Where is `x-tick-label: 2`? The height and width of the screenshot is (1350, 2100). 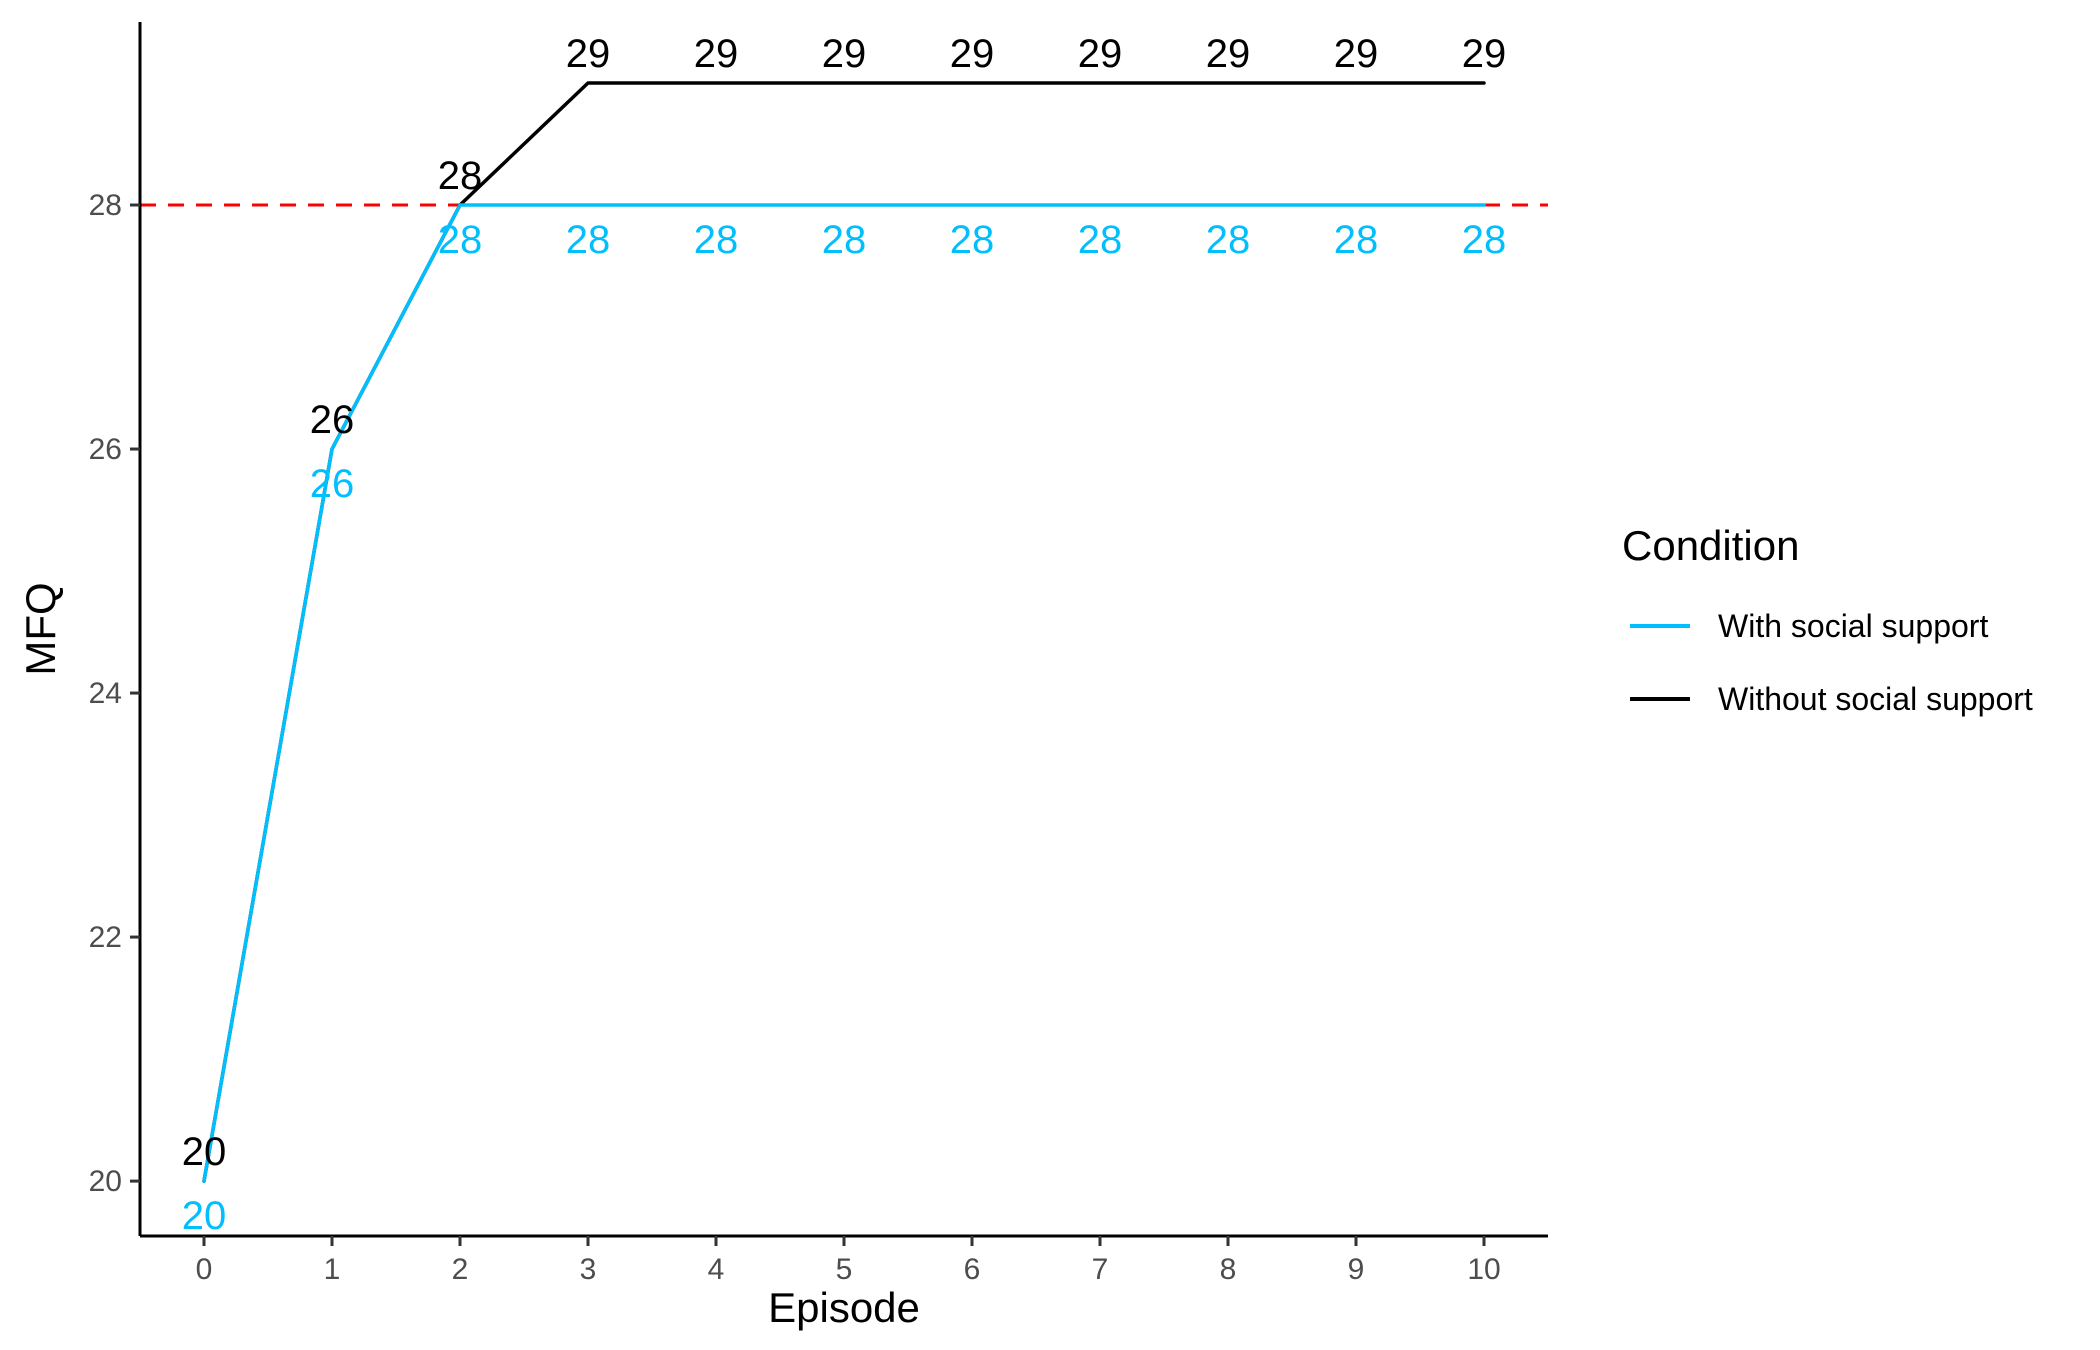 x-tick-label: 2 is located at coordinates (460, 1269).